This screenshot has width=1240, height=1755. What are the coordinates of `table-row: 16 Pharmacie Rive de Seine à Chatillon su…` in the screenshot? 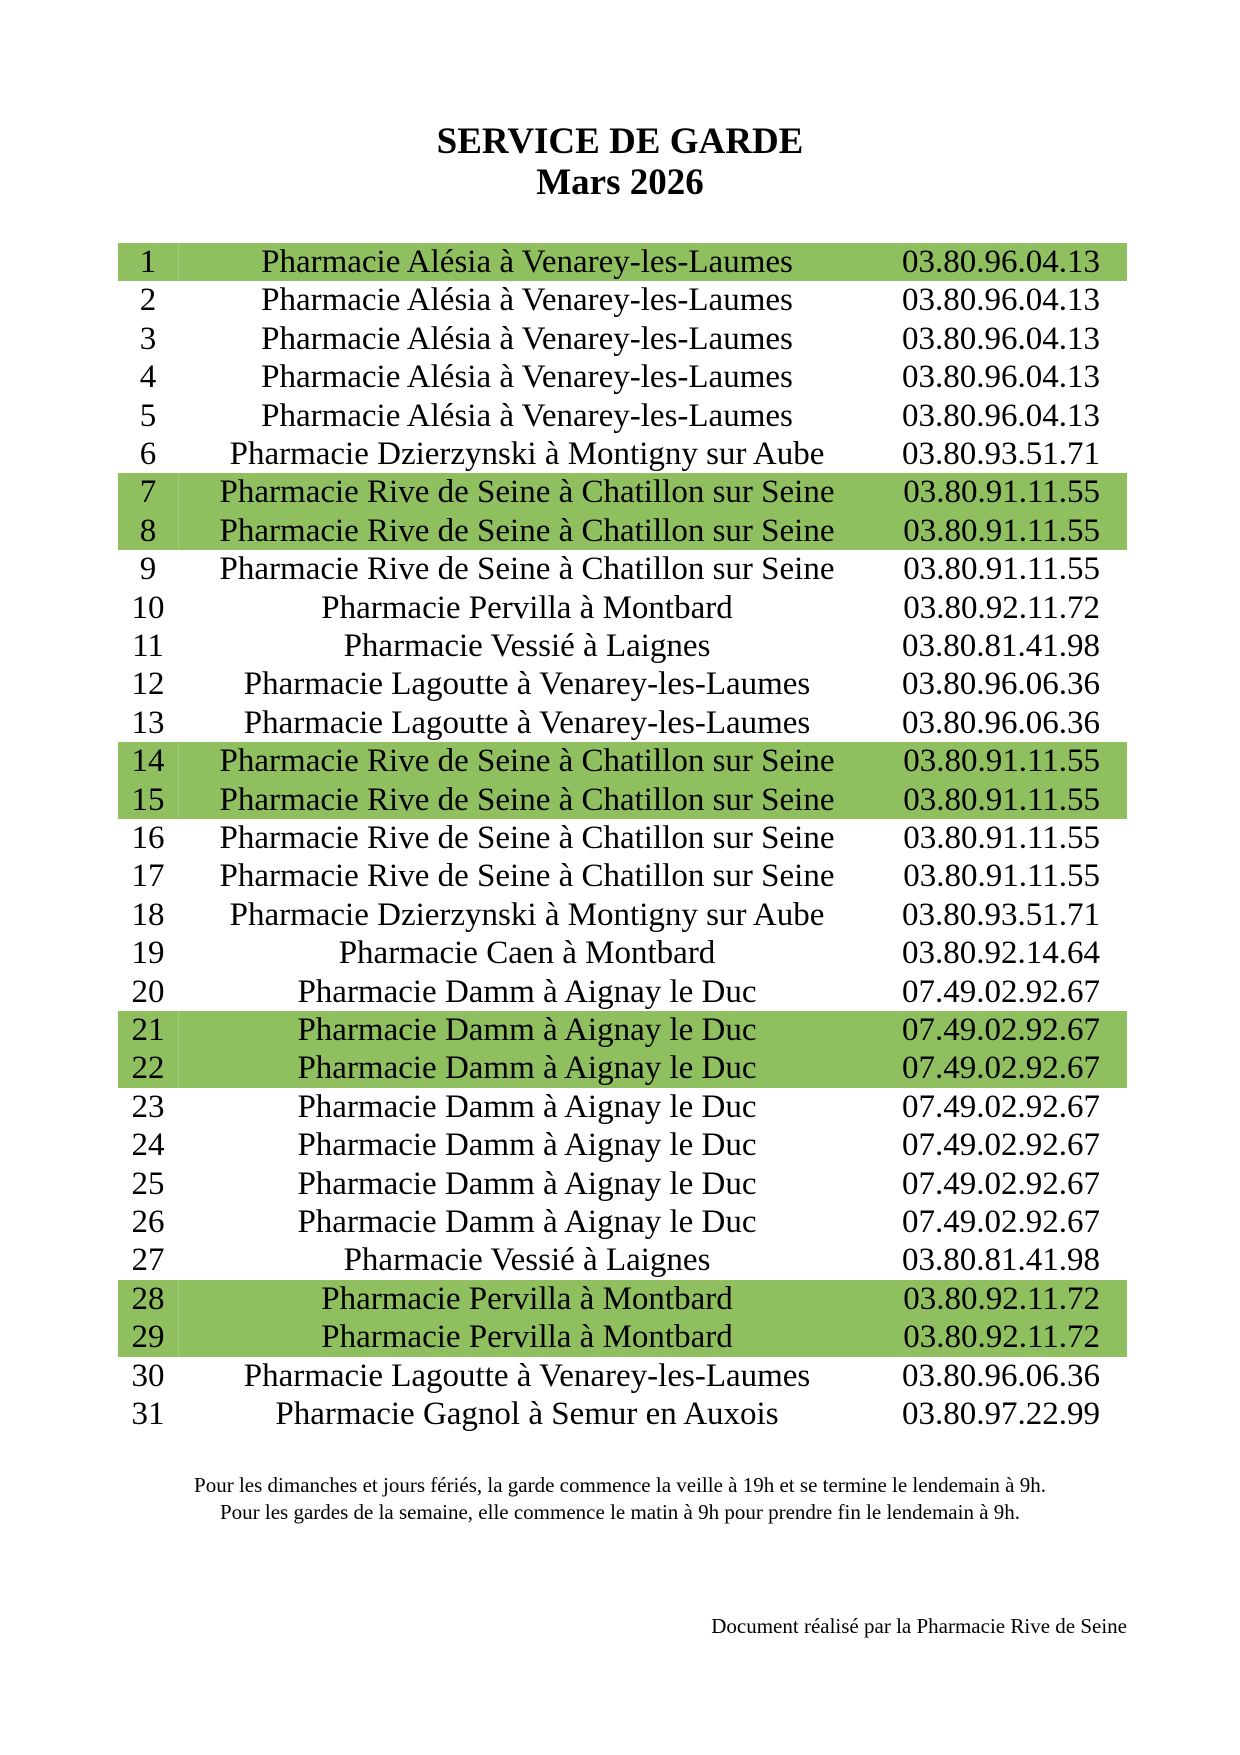 It's located at (622, 838).